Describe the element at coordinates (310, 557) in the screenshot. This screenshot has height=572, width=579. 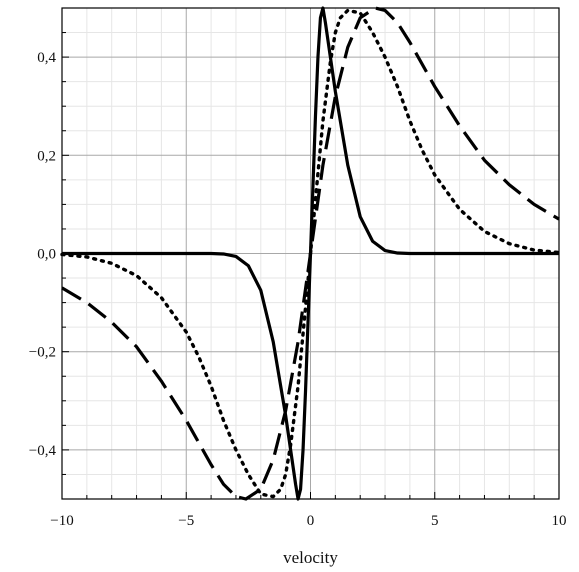
I see `x-axis-label: velocity` at that location.